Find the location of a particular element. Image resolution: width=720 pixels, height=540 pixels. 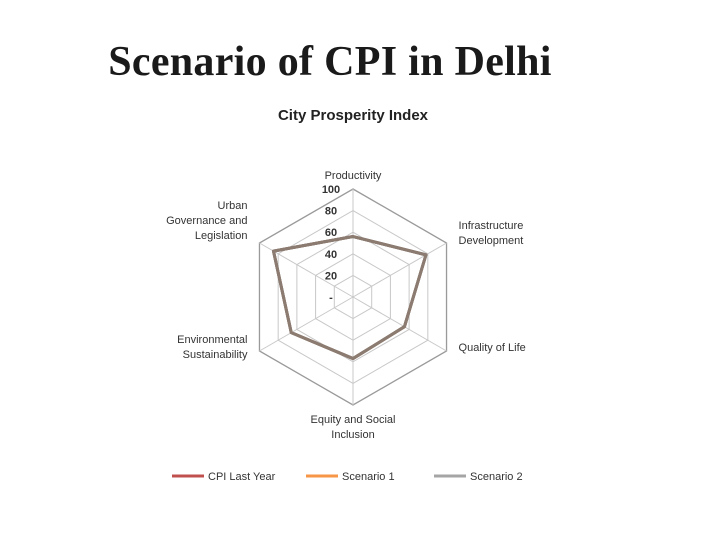

radial-tick-labels: - 20 40 60 80 100 is located at coordinates (331, 244).